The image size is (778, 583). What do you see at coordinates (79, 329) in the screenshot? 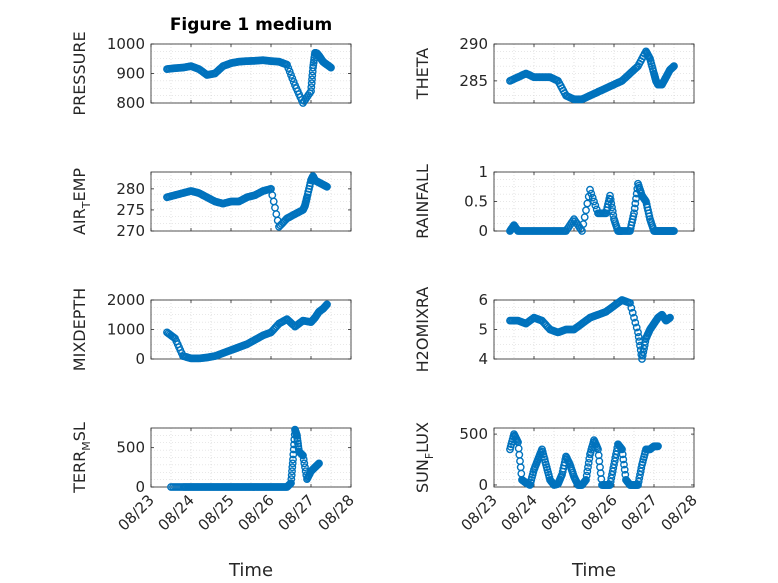
I see `y-axis-label: MIXDEPTH` at bounding box center [79, 329].